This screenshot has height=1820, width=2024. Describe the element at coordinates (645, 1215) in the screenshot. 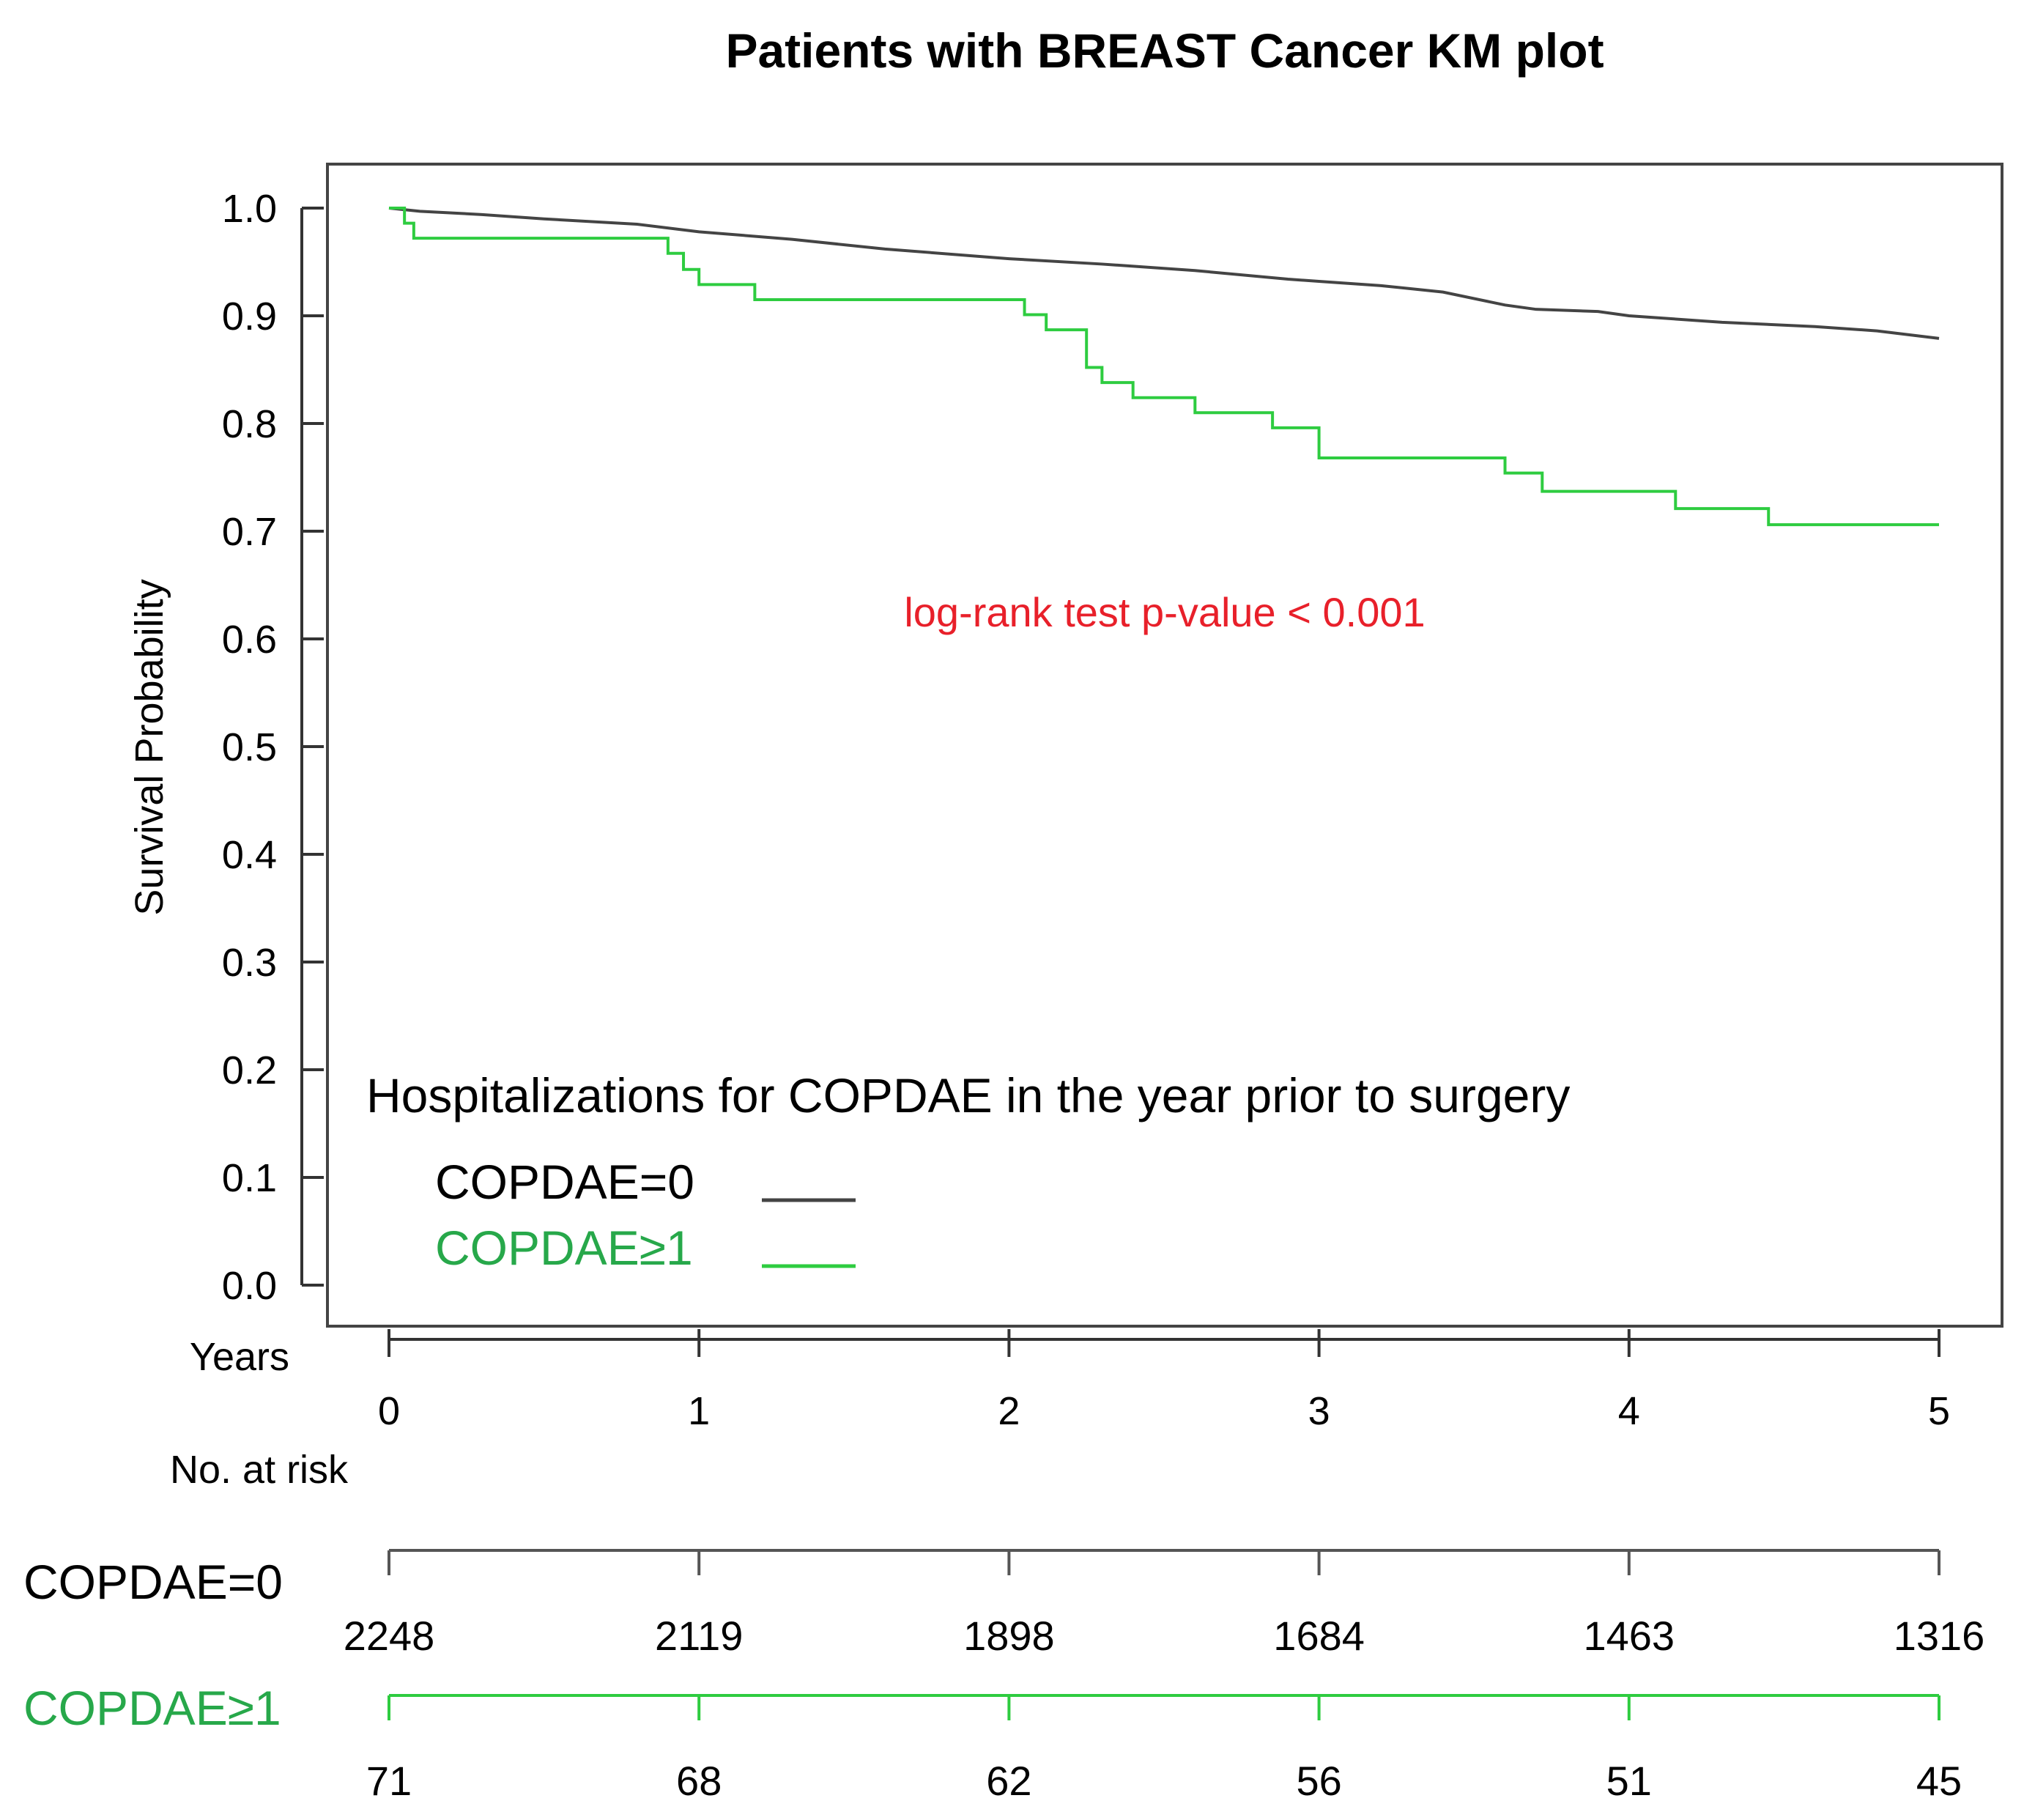

I see `legend: COPDAE=0 COPDAE≥1` at that location.